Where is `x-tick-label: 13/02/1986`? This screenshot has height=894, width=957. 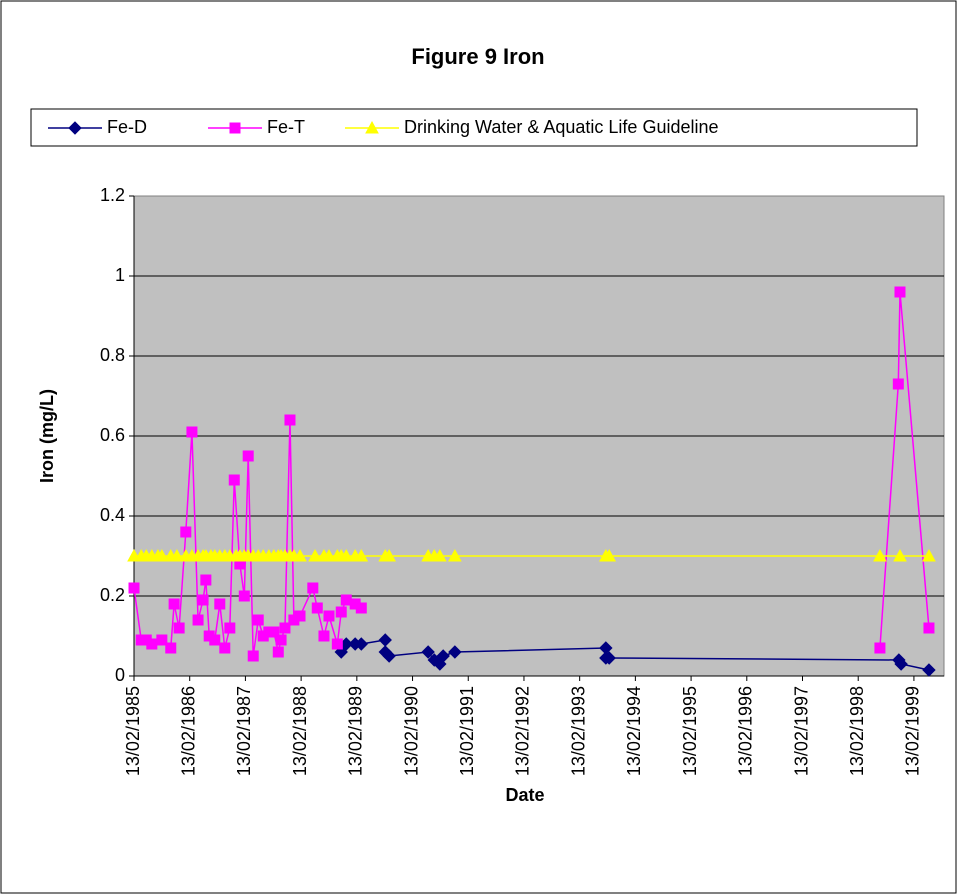
x-tick-label: 13/02/1986 is located at coordinates (188, 731).